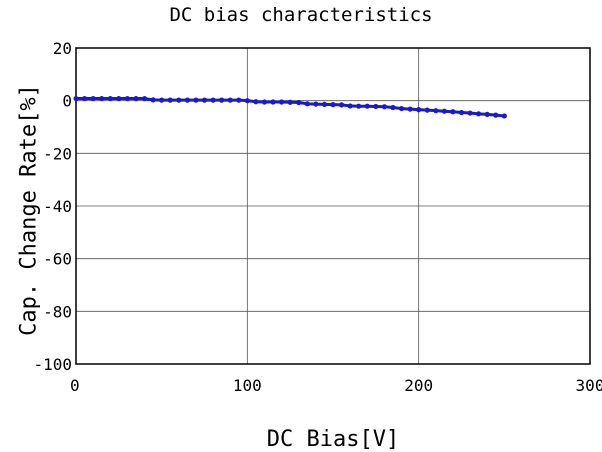  Describe the element at coordinates (247, 385) in the screenshot. I see `x-tick-label: 100` at that location.